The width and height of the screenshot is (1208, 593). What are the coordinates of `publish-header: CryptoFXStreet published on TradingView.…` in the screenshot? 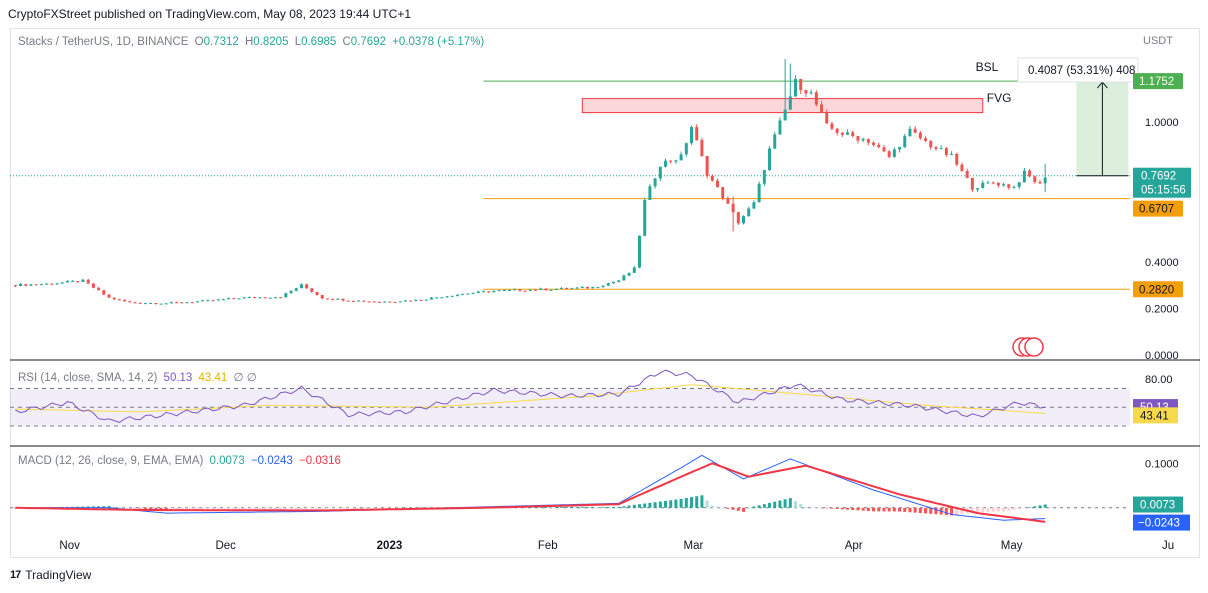 It's located at (210, 14).